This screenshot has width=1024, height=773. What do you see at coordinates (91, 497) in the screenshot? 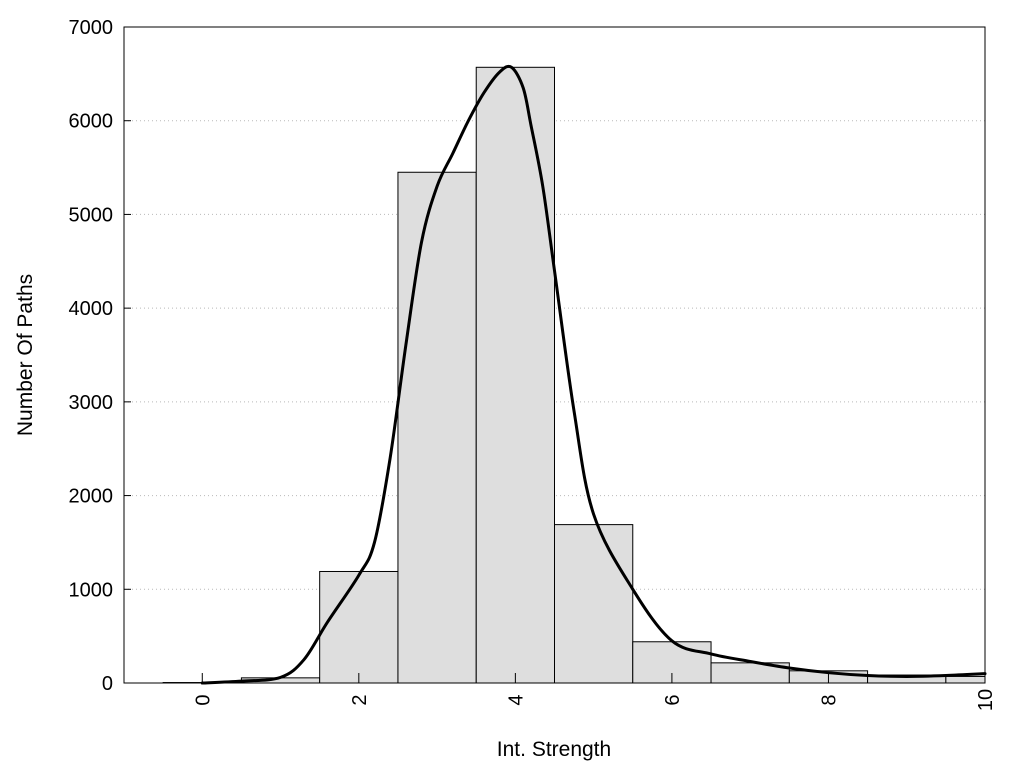
I see `y-tick-label: 2000` at bounding box center [91, 497].